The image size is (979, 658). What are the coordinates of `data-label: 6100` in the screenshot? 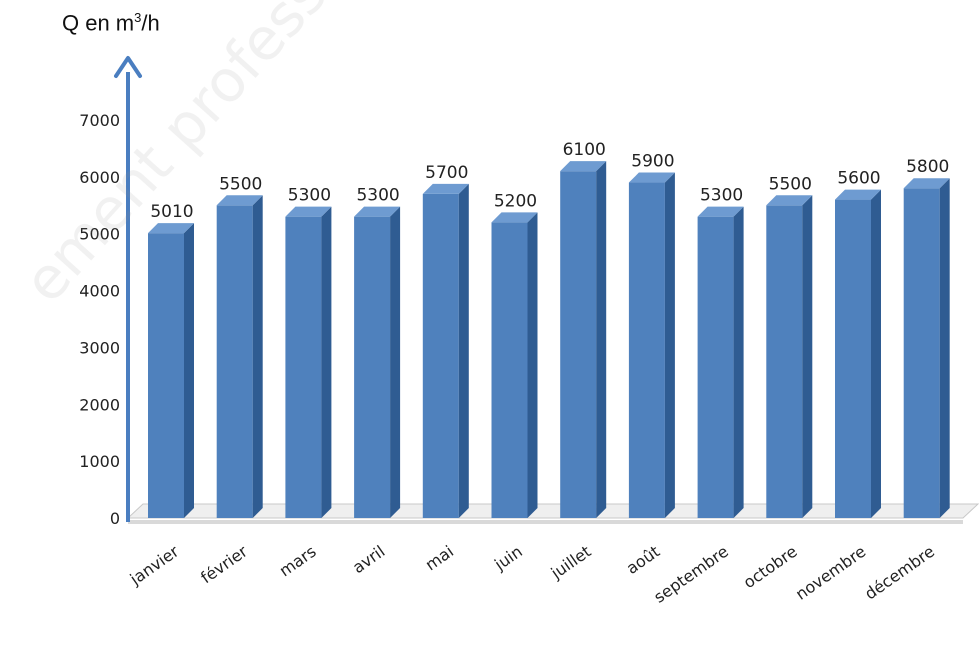 It's located at (584, 150).